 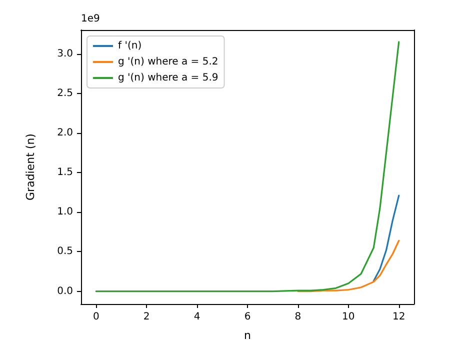 What do you see at coordinates (65, 252) in the screenshot?
I see `y-tick-label: 0.5` at bounding box center [65, 252].